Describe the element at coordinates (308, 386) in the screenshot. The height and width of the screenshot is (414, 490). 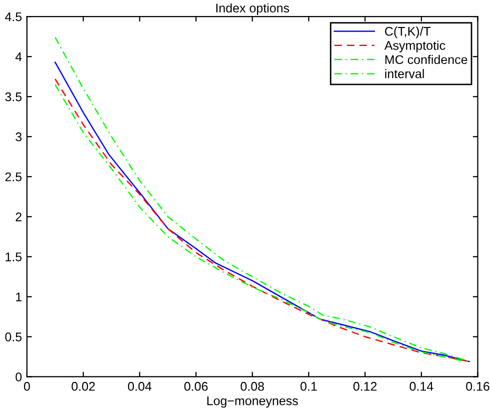
I see `x-tick-label: 0.1` at that location.